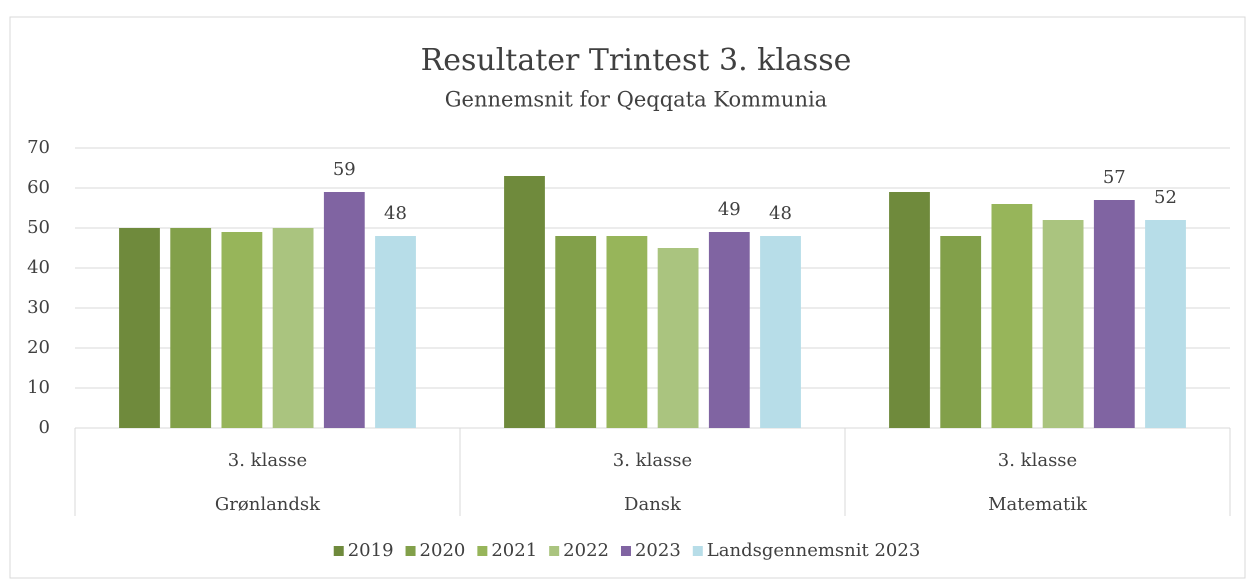  I want to click on y-tick-label: 70, so click(38, 147).